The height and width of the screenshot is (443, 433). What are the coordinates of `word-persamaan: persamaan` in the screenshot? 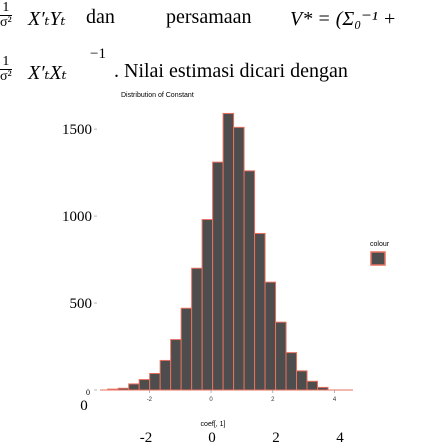 It's located at (209, 17).